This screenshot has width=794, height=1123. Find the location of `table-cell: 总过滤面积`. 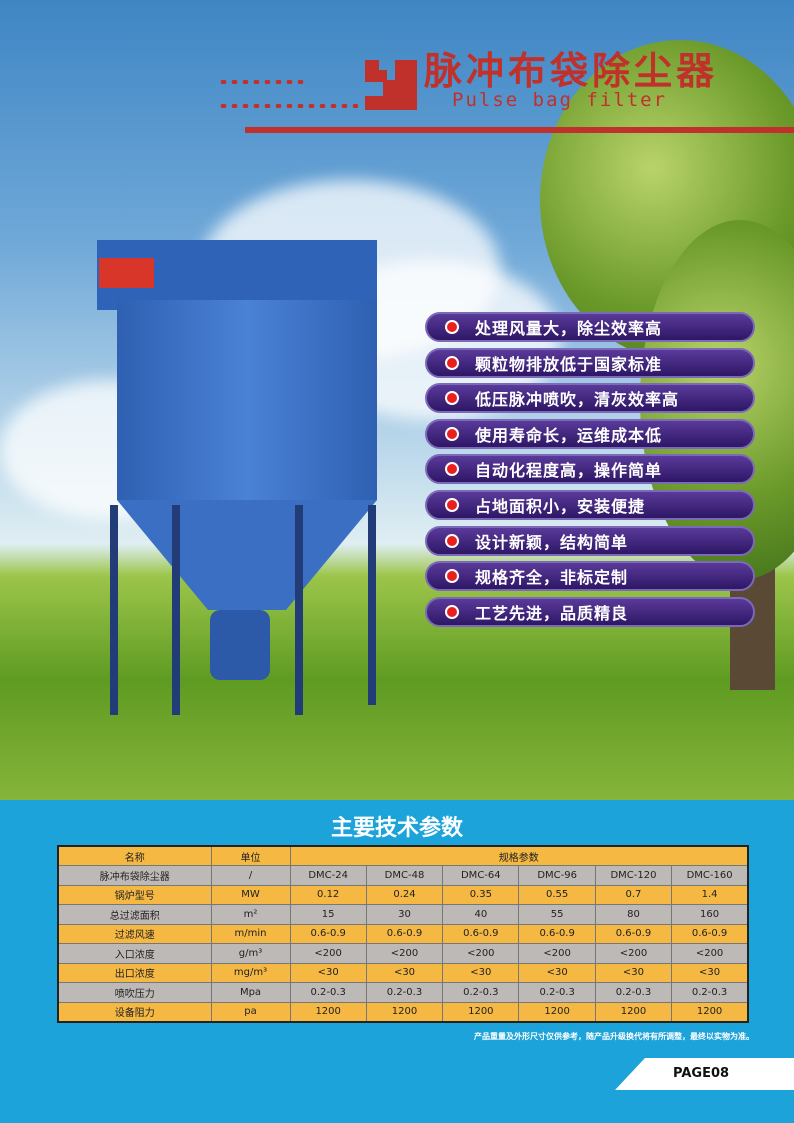

table-cell: 总过滤面积 is located at coordinates (134, 914).